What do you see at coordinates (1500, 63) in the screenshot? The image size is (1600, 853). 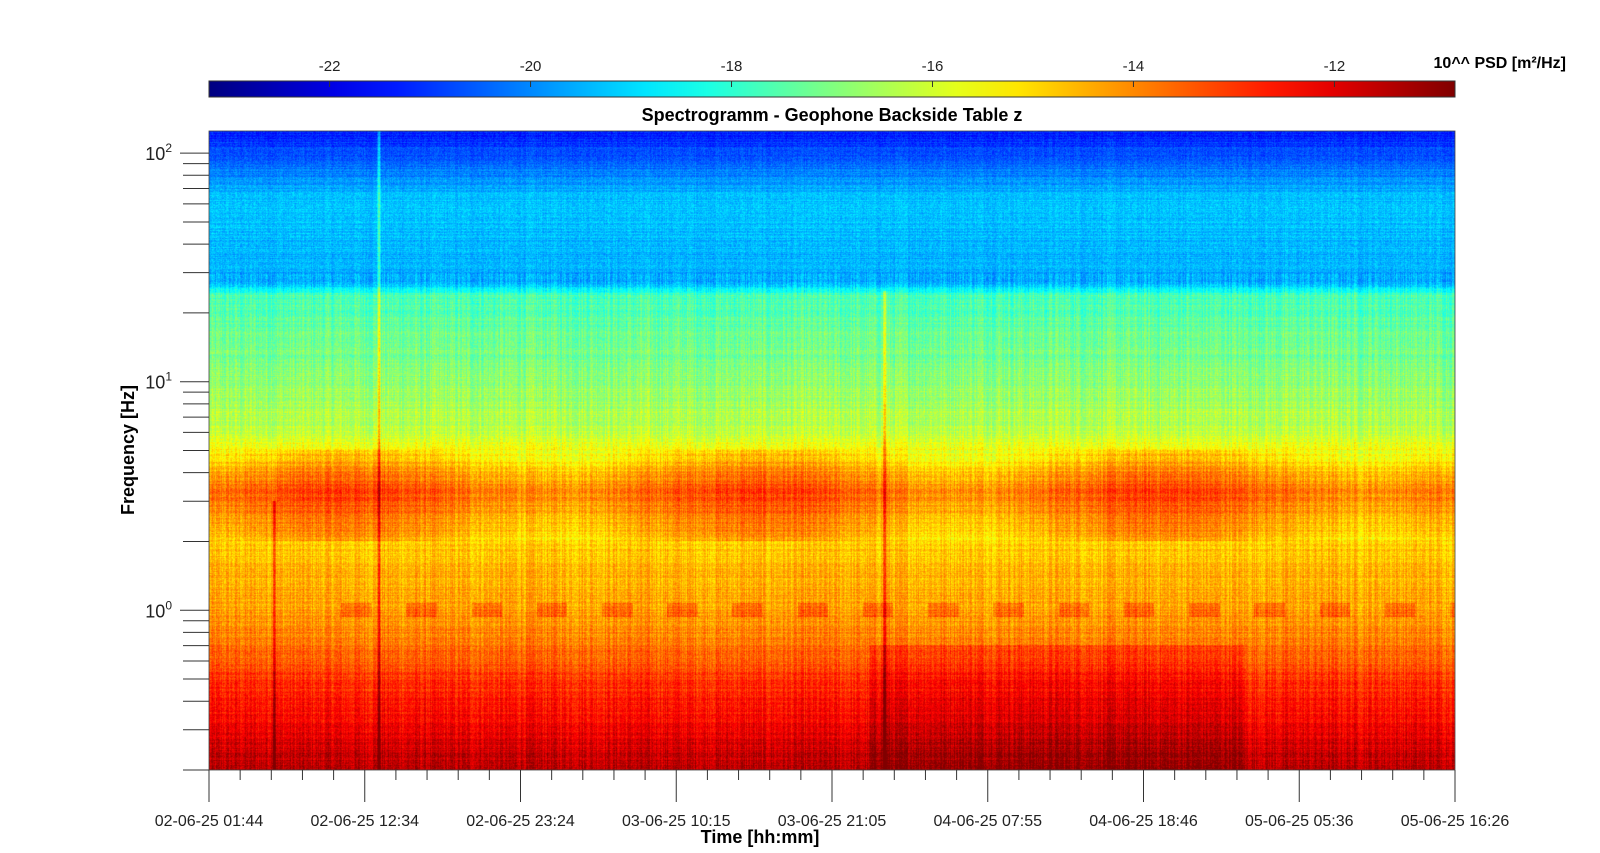 I see `colorbar-label: 10^^ PSD [m²/Hz]` at bounding box center [1500, 63].